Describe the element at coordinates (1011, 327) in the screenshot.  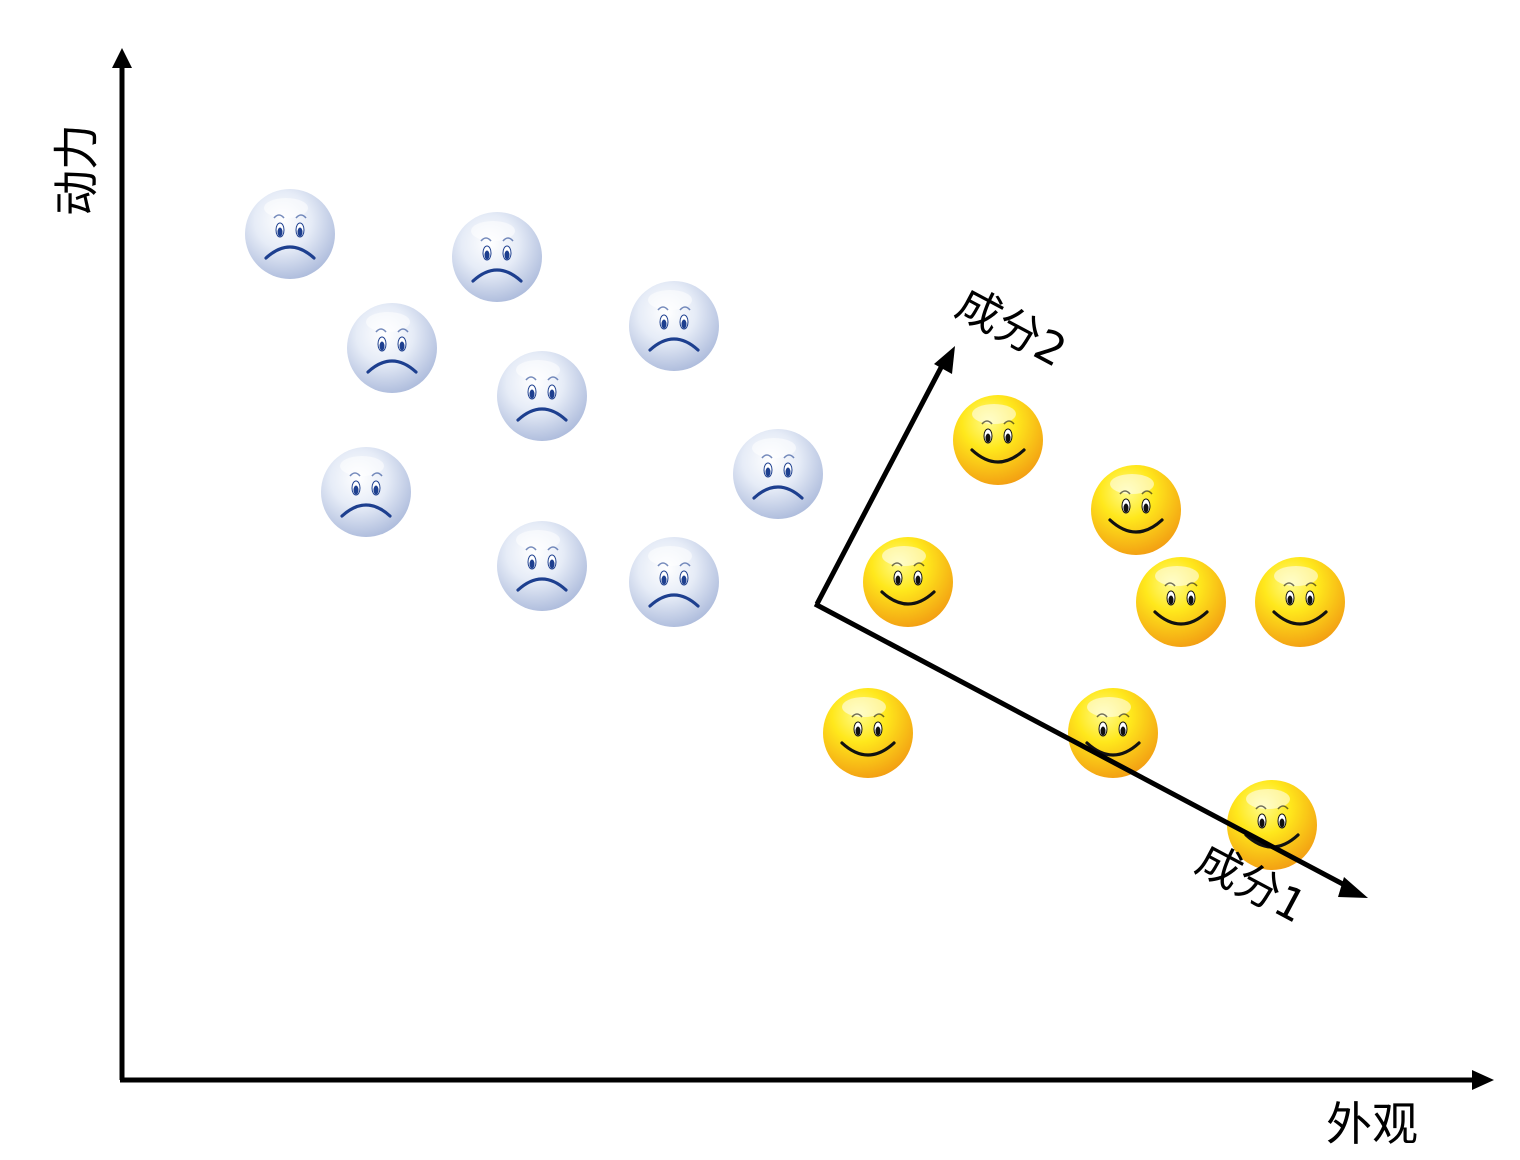
I see `pc2-label: 成分2` at that location.